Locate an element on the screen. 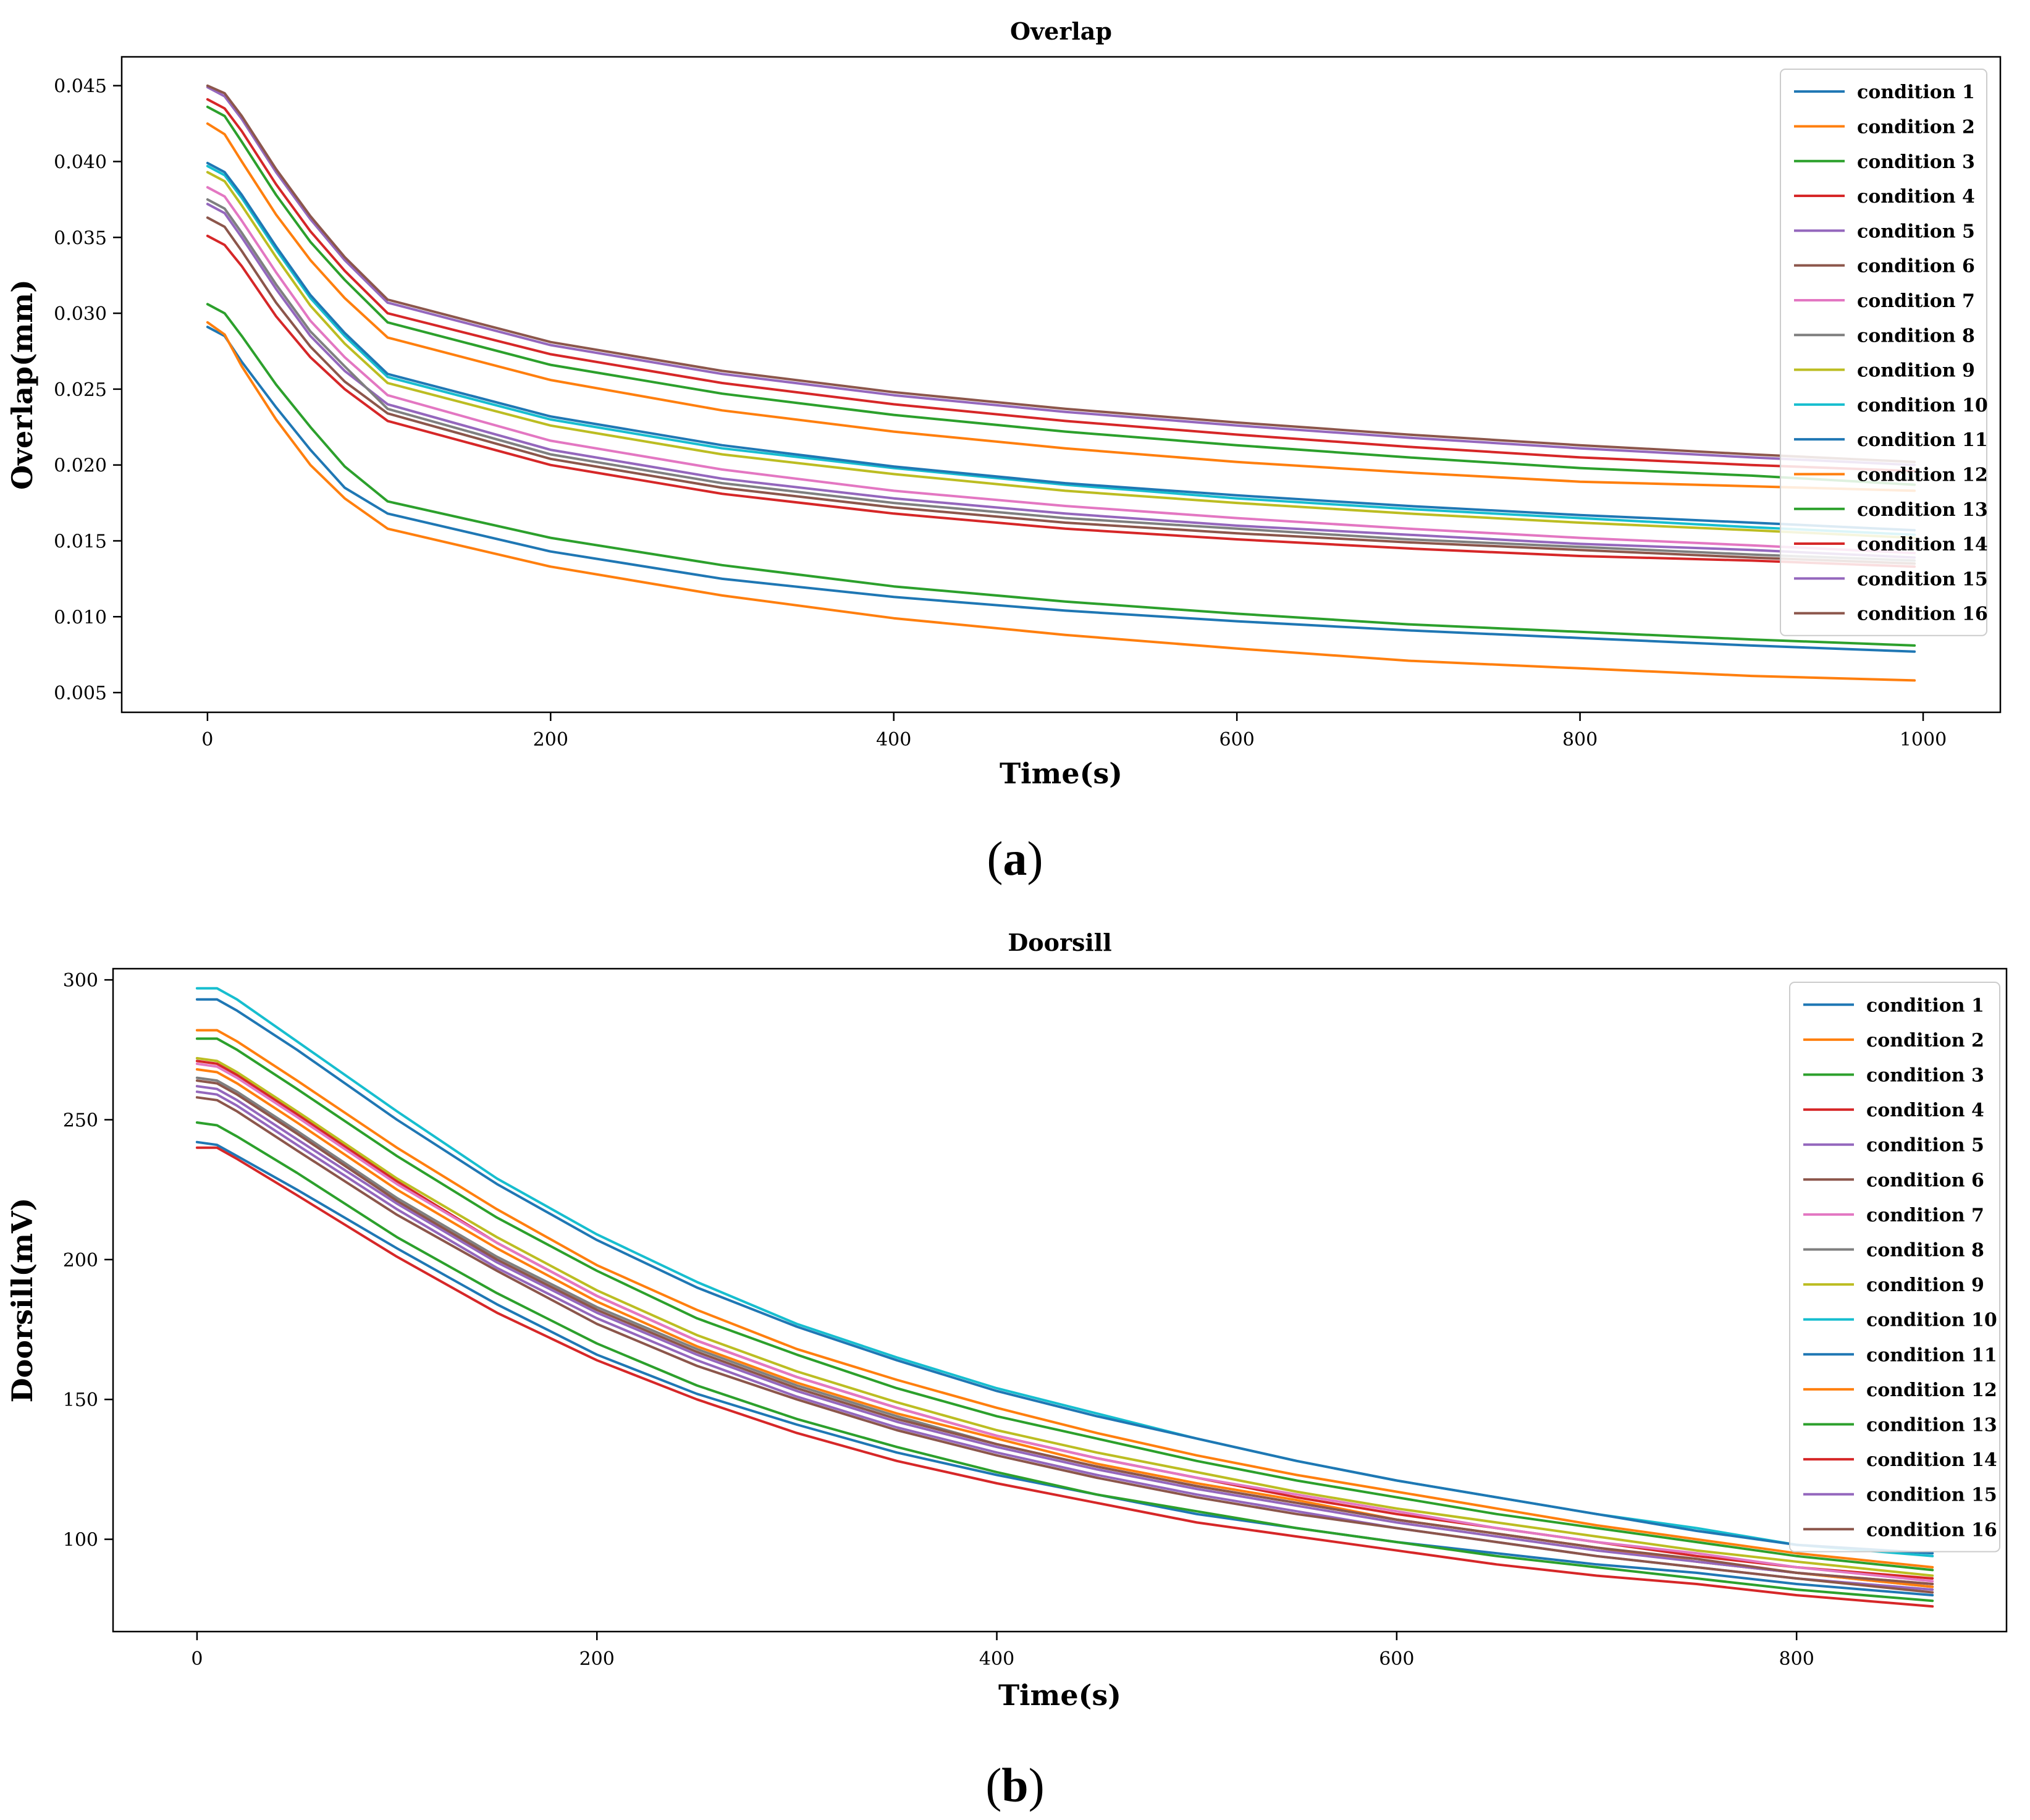 This screenshot has width=2030, height=1820. panel-label-b: (b) is located at coordinates (1015, 1785).